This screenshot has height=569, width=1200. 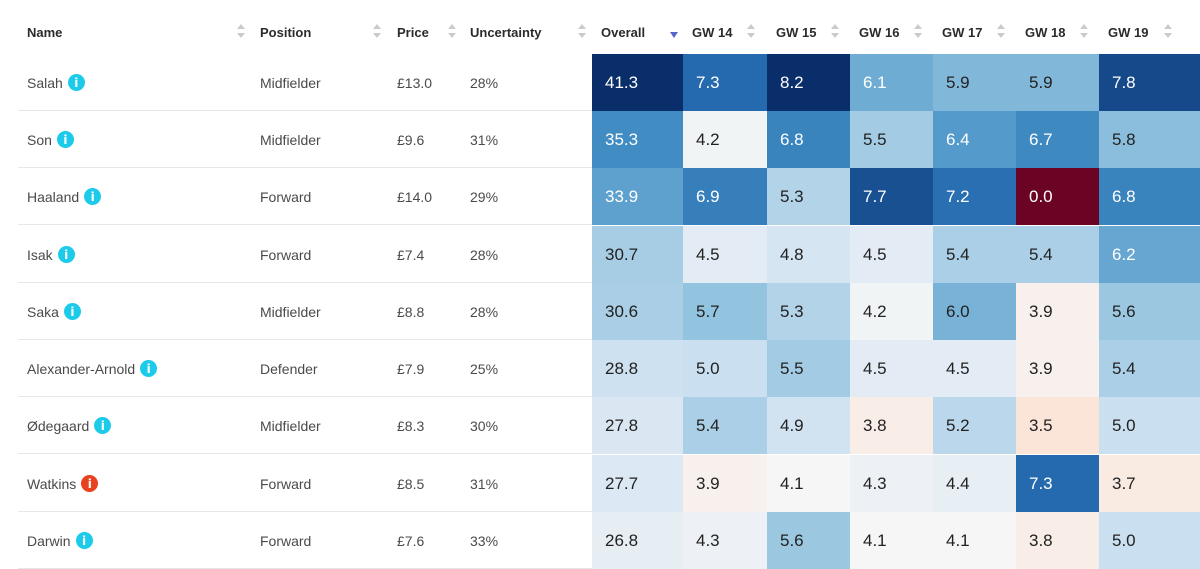 What do you see at coordinates (637, 311) in the screenshot?
I see `overall-cell: 30.6` at bounding box center [637, 311].